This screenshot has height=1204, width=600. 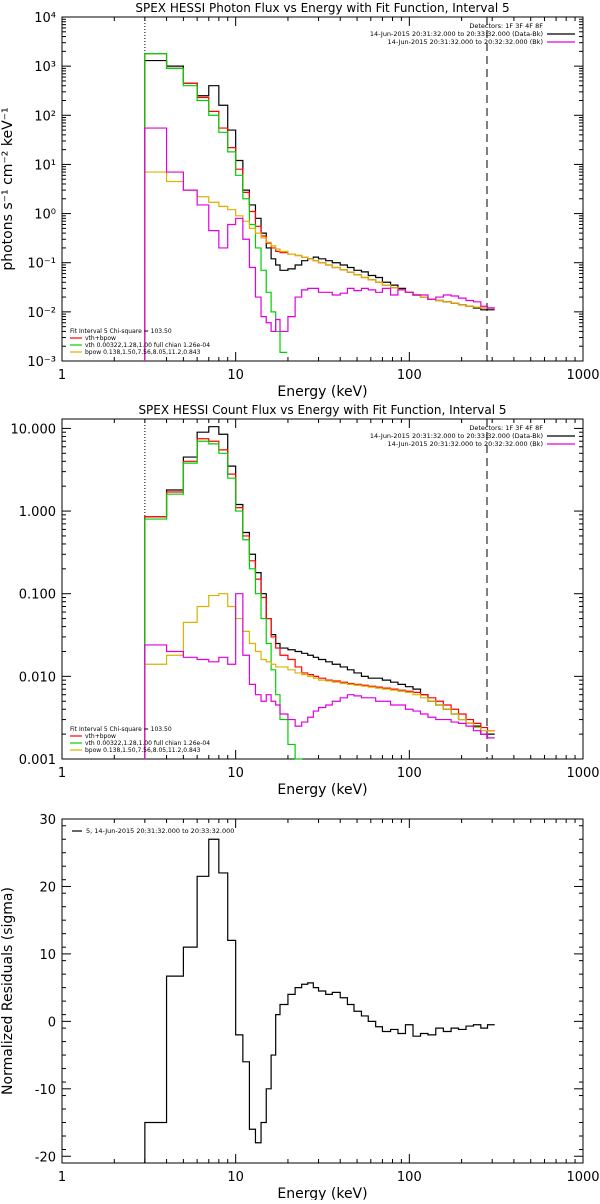 What do you see at coordinates (45, 1090) in the screenshot?
I see `y-tick-label: -10` at bounding box center [45, 1090].